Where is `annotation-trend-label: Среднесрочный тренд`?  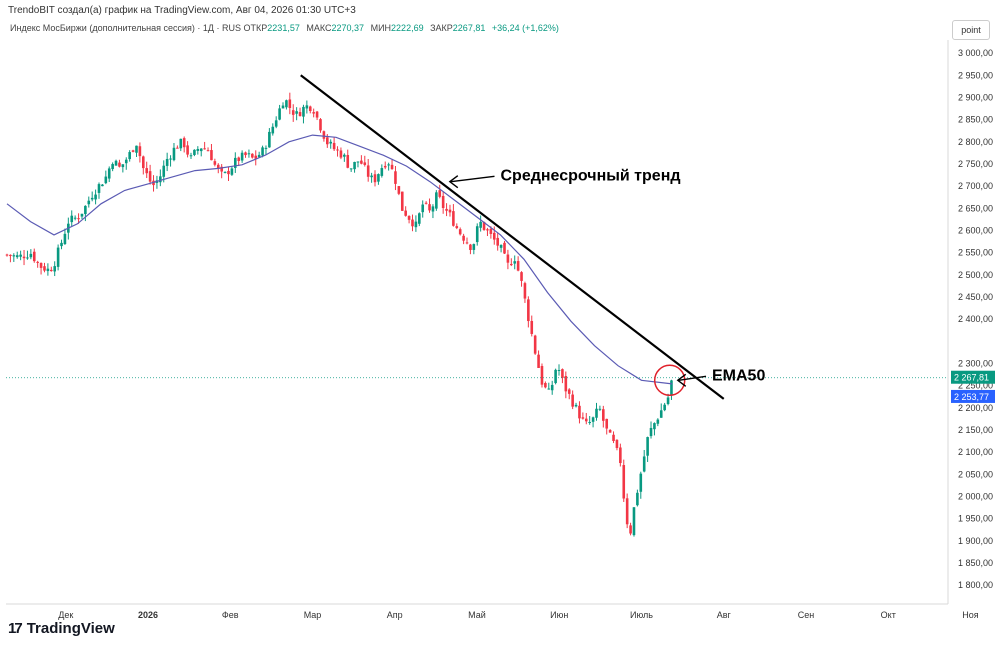
annotation-trend-label: Среднесрочный тренд is located at coordinates (591, 175).